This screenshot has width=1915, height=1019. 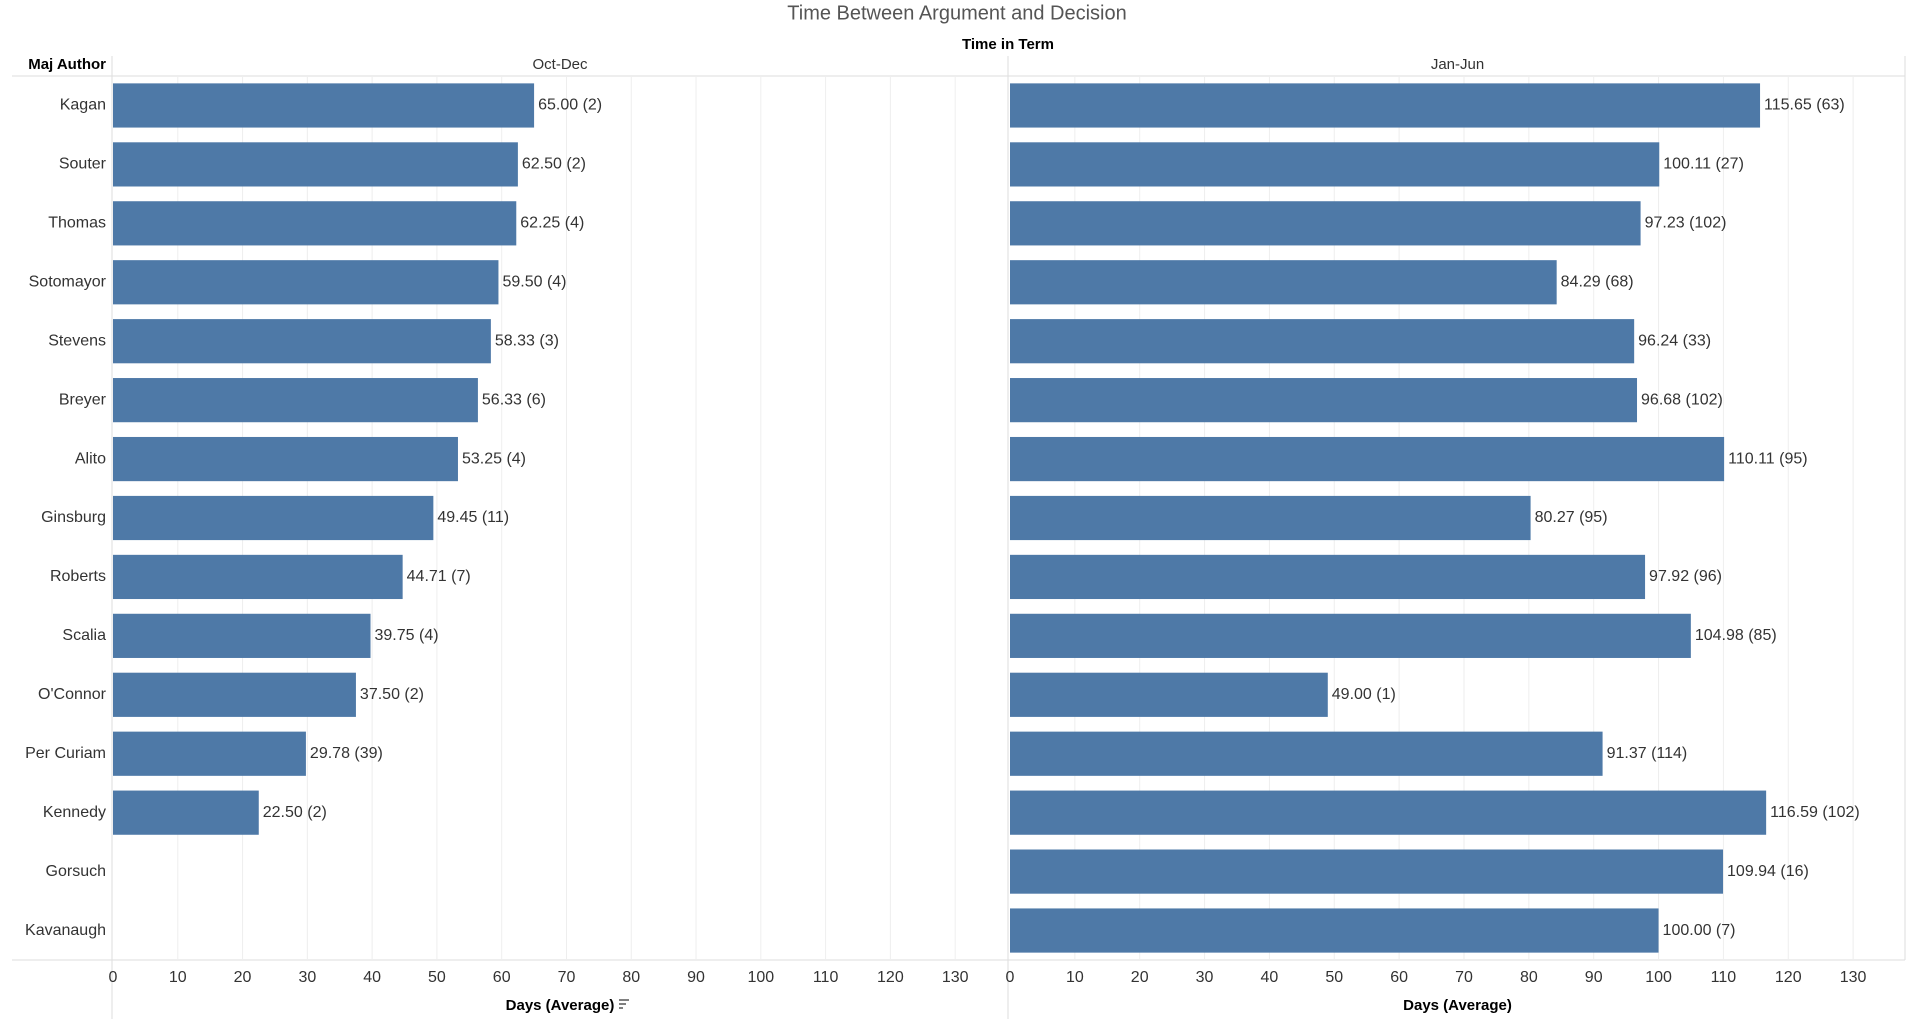 I want to click on row-label: Kagan, so click(x=83, y=105).